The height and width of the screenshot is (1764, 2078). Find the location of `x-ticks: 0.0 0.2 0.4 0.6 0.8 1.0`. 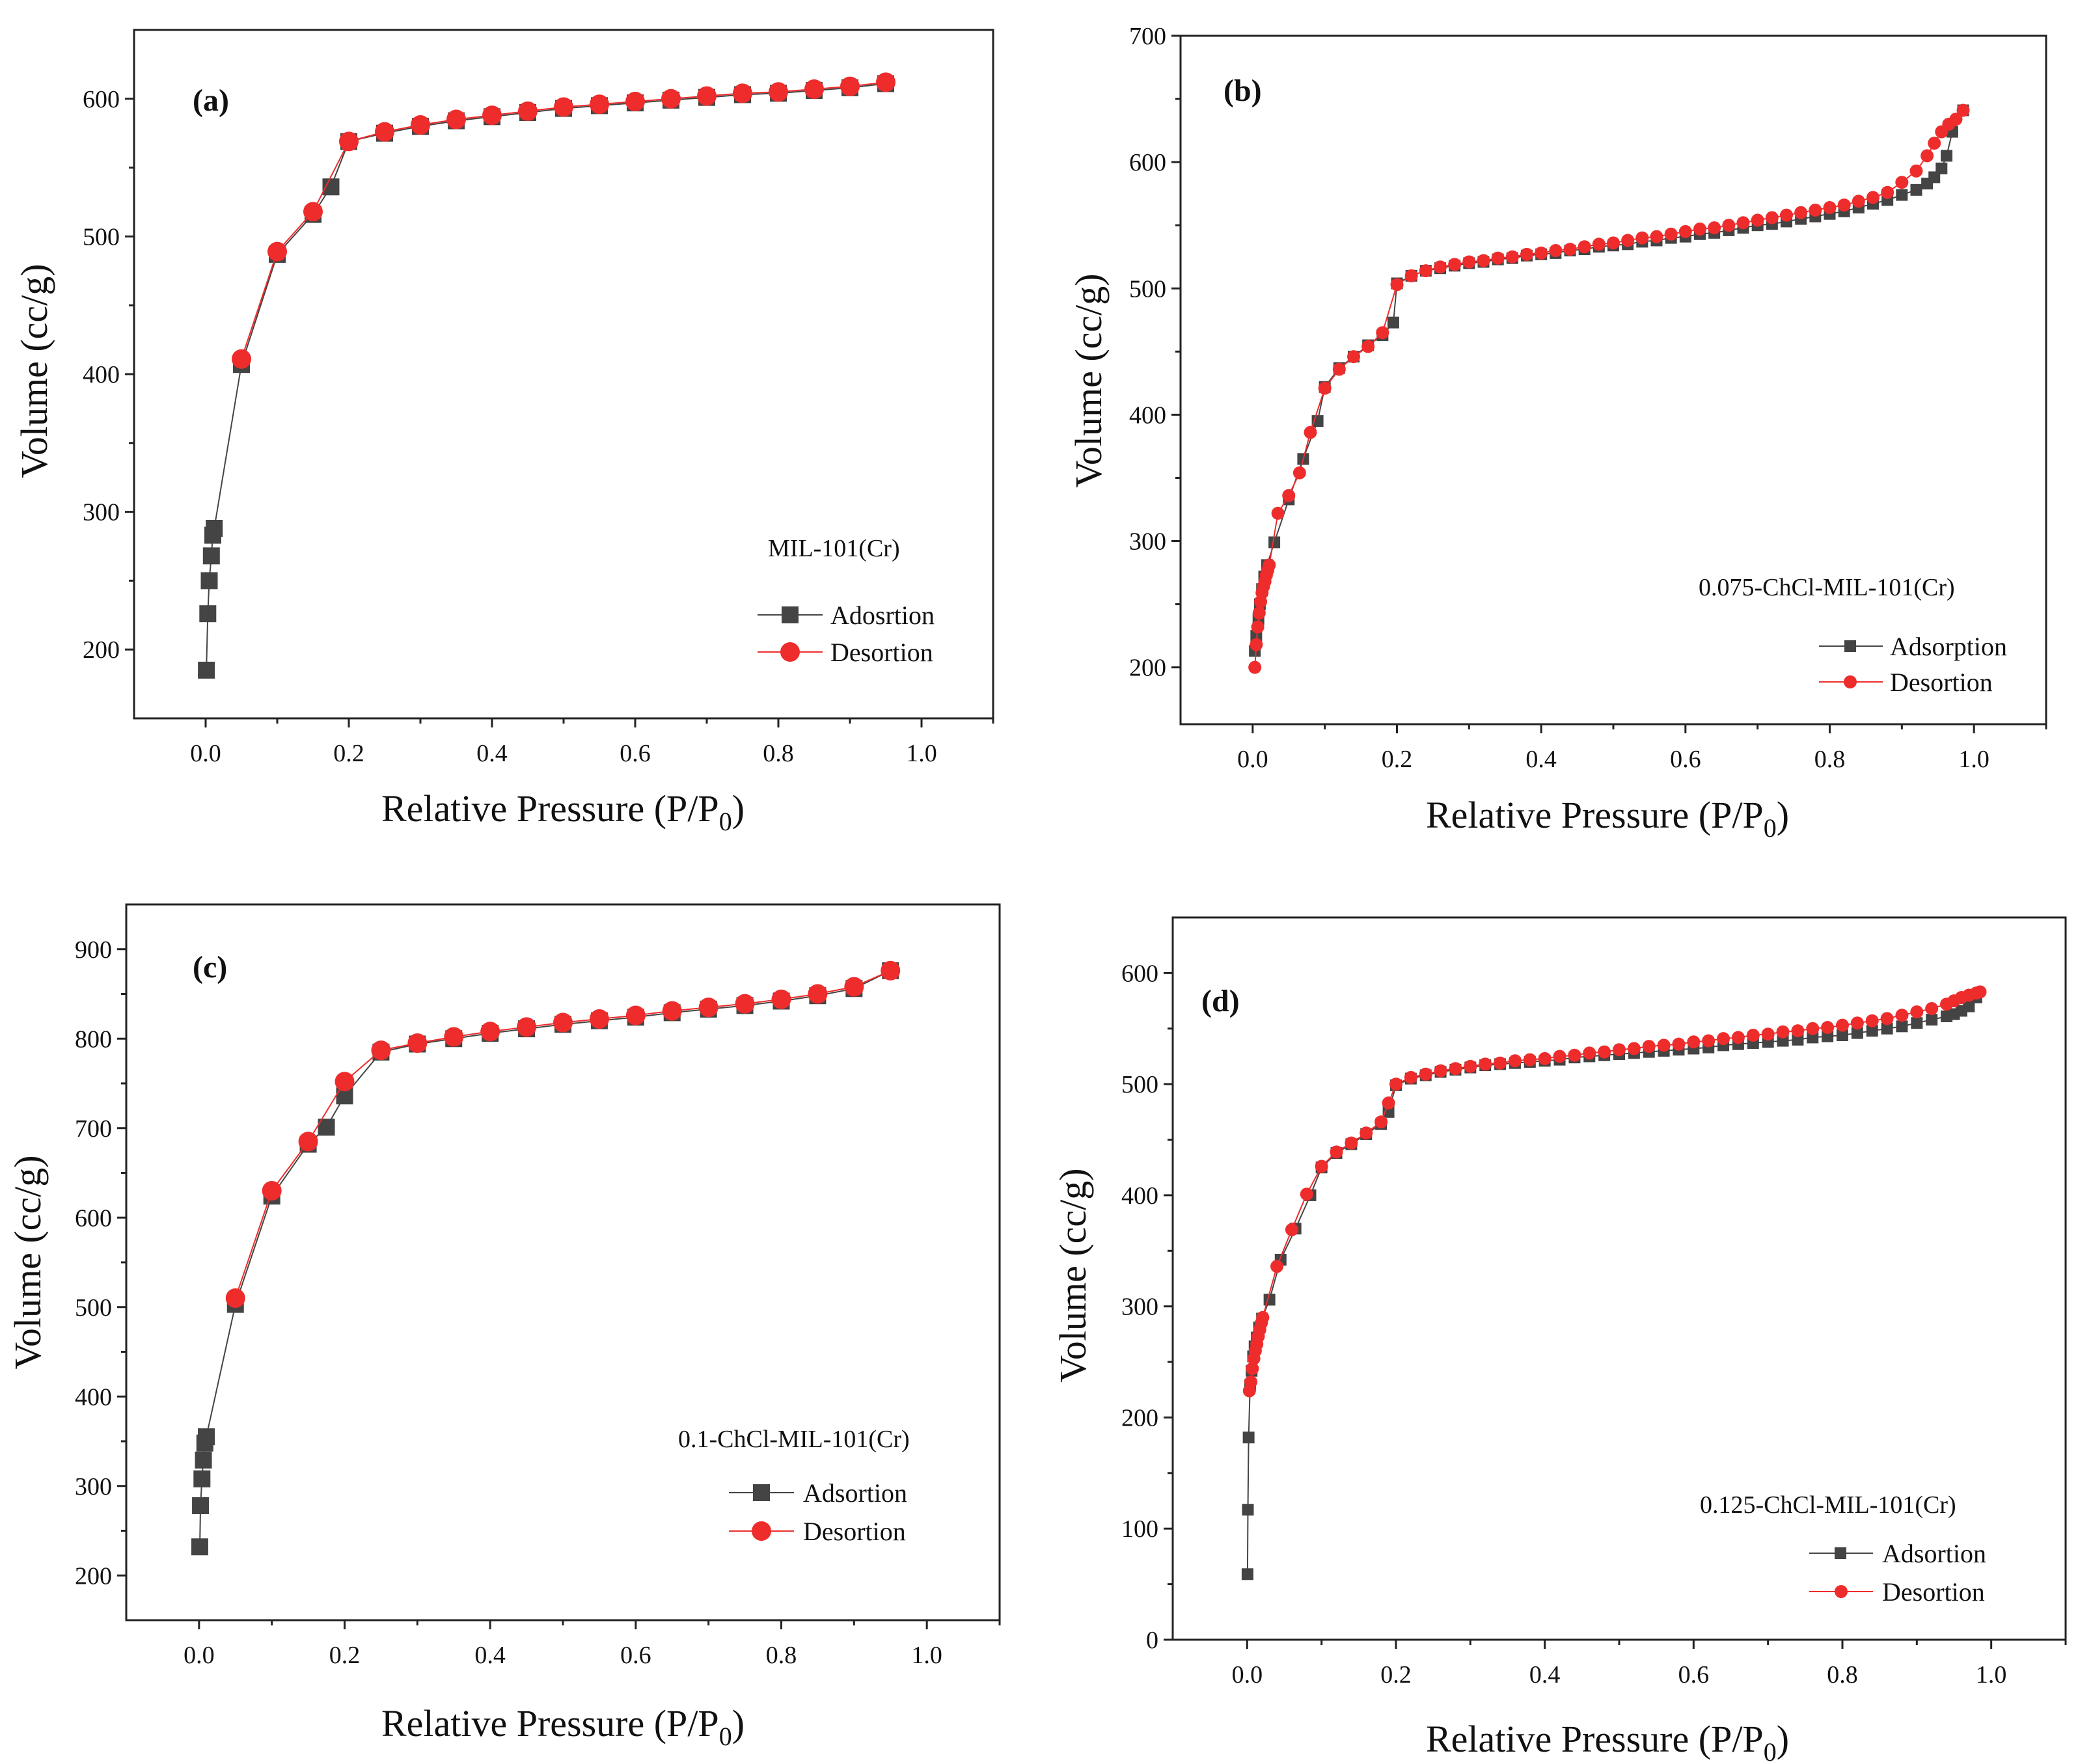

x-ticks: 0.0 0.2 0.4 0.6 0.8 1.0 is located at coordinates (592, 1644).